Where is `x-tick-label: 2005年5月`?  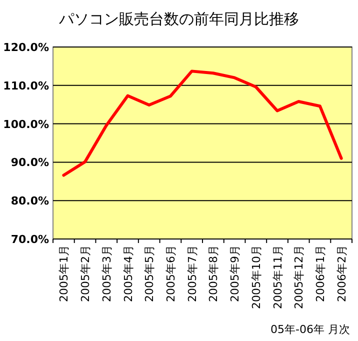 x-tick-label: 2005年5月 is located at coordinates (149, 273).